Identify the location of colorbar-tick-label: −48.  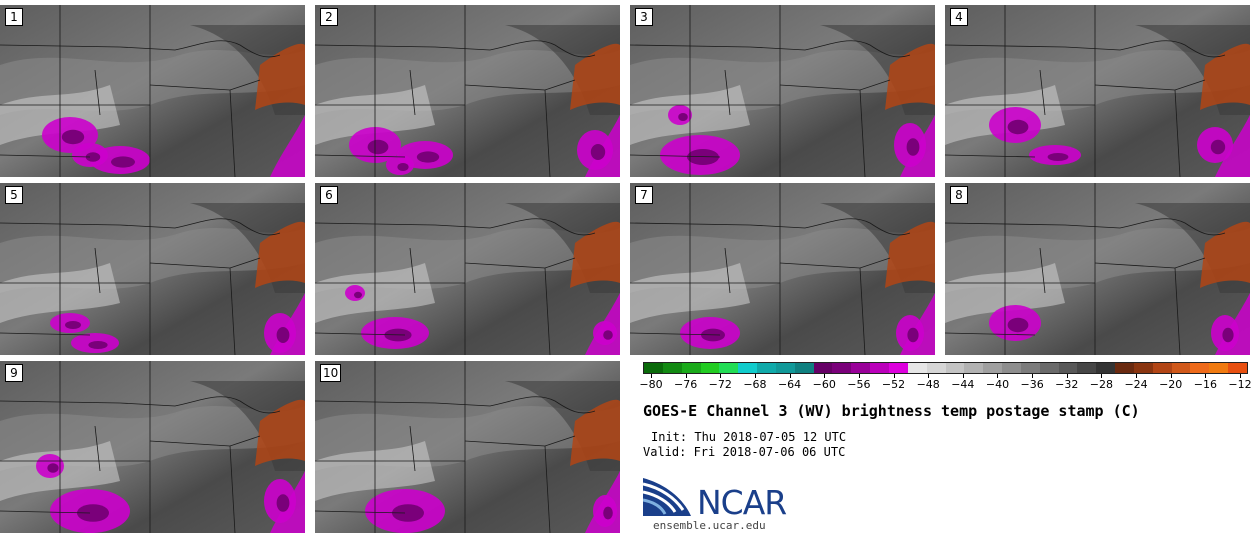
(928, 384).